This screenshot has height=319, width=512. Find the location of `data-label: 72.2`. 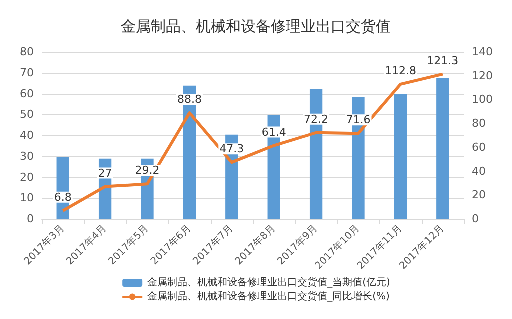

data-label: 72.2 is located at coordinates (316, 119).